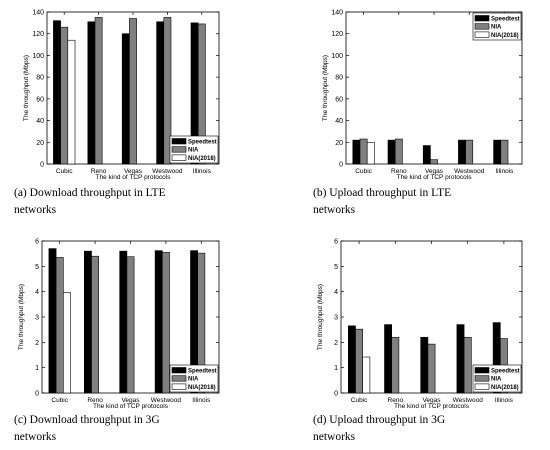  I want to click on y-tick-label: 80, so click(339, 78).